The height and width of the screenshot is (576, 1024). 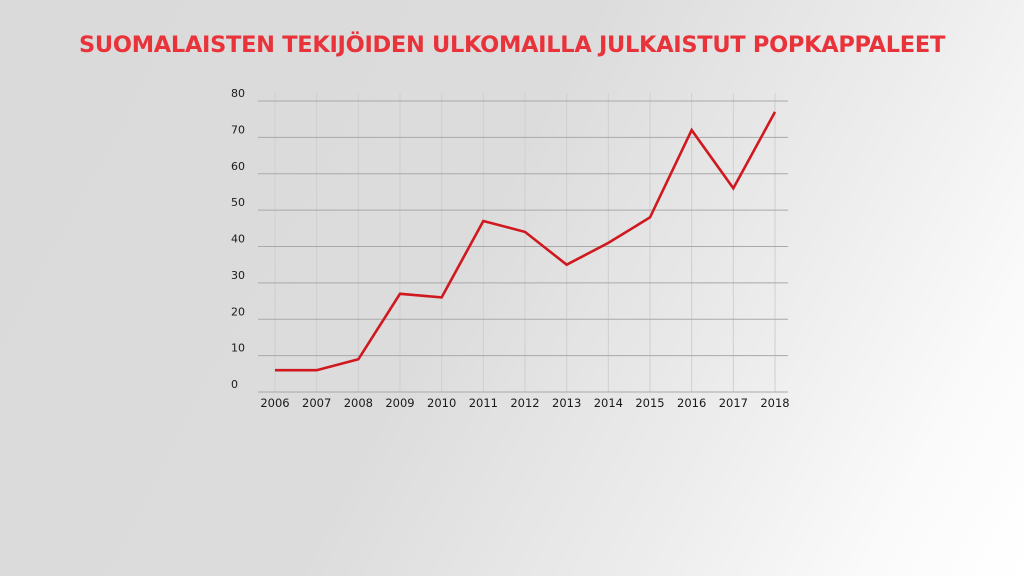 What do you see at coordinates (238, 93) in the screenshot?
I see `y-tick-label-80: 80` at bounding box center [238, 93].